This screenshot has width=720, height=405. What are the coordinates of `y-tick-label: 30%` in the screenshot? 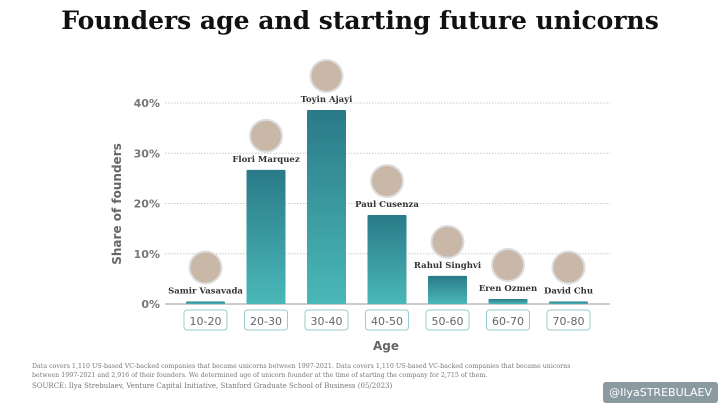 It's located at (147, 153).